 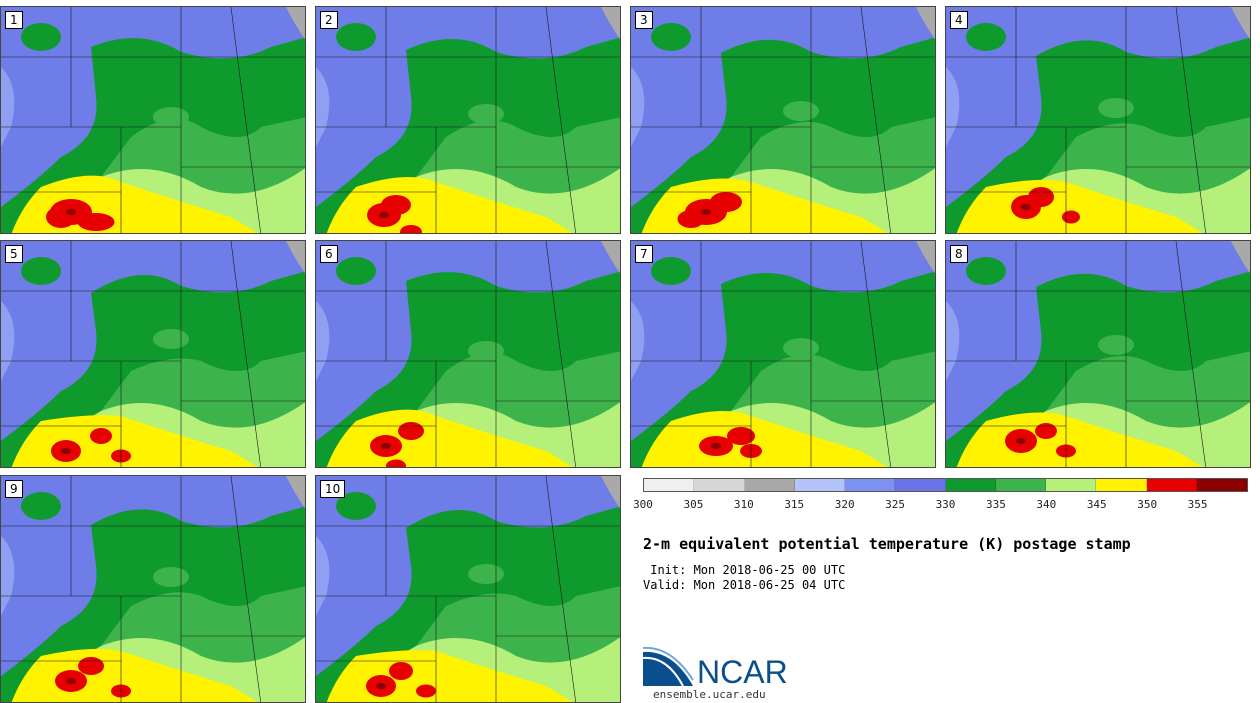 I want to click on stamp-panel-6: 6, so click(x=468, y=354).